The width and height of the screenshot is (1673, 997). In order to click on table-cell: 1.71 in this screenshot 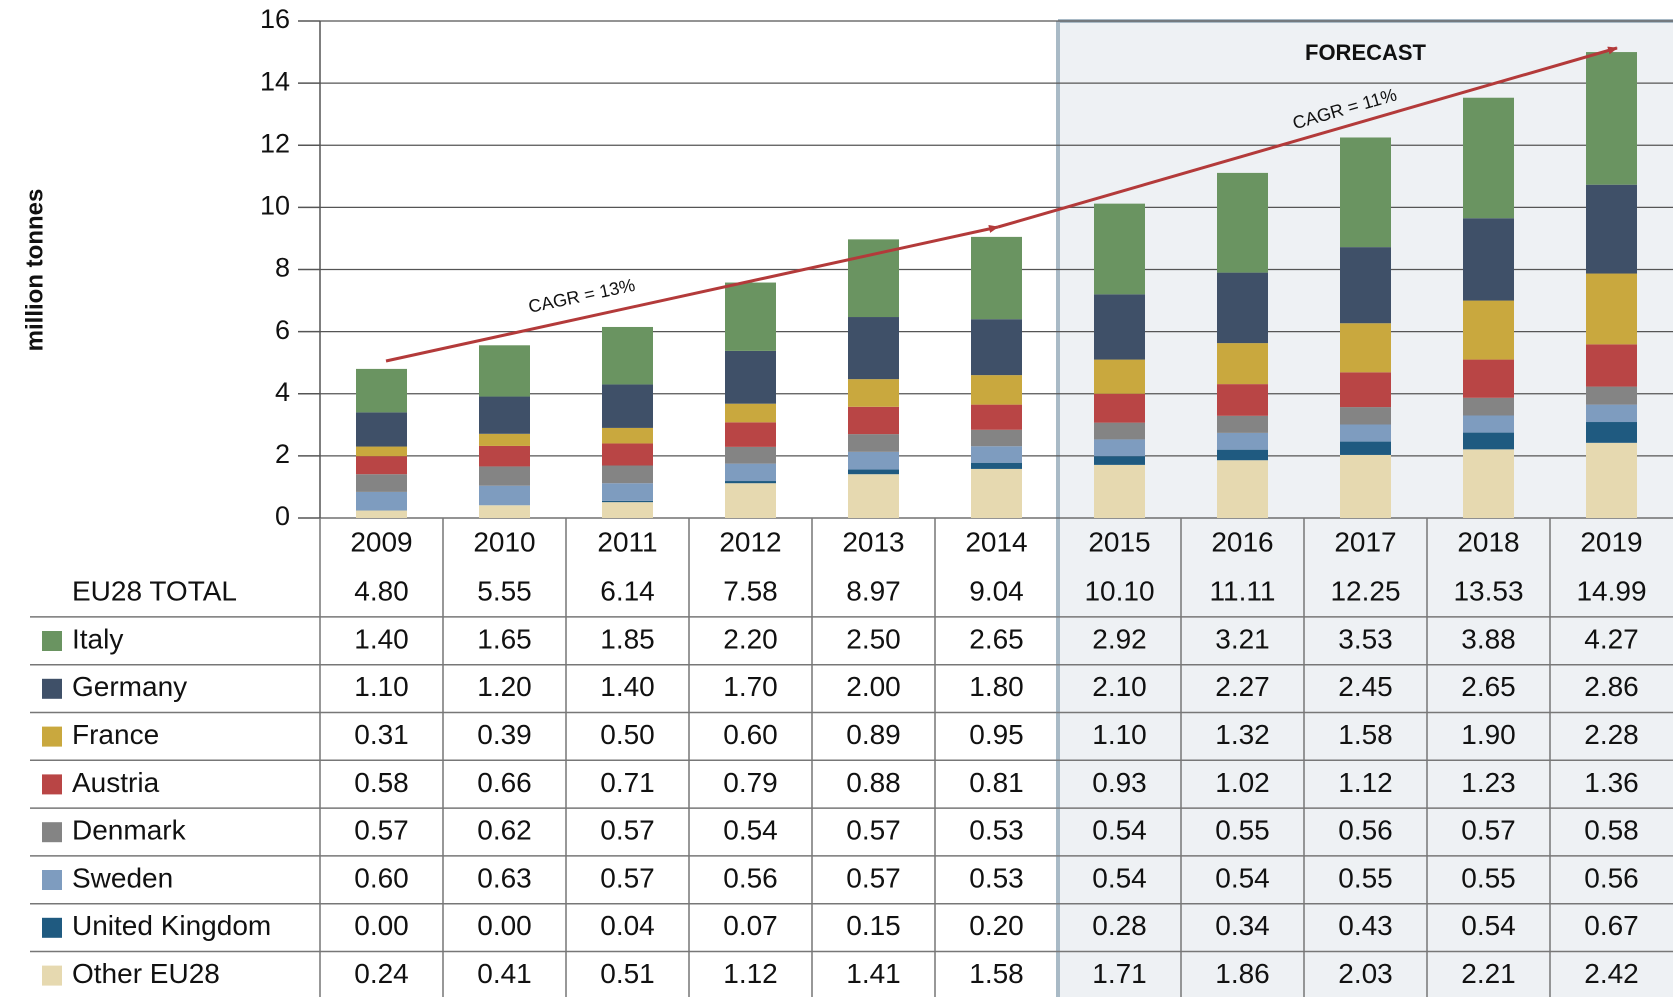, I will do `click(1119, 973)`.